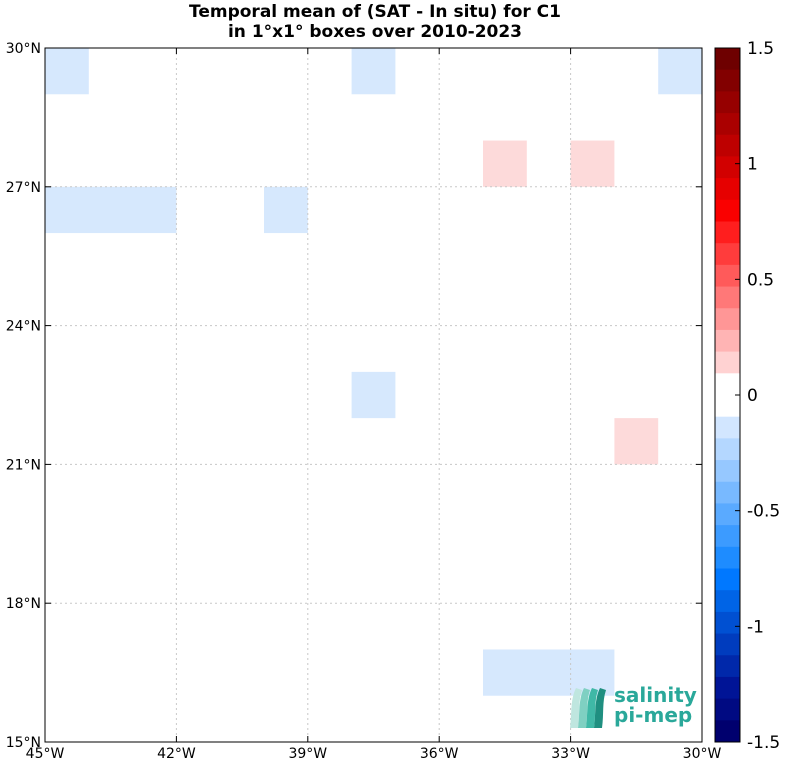  I want to click on lat-tick-label: 30°N, so click(23, 49).